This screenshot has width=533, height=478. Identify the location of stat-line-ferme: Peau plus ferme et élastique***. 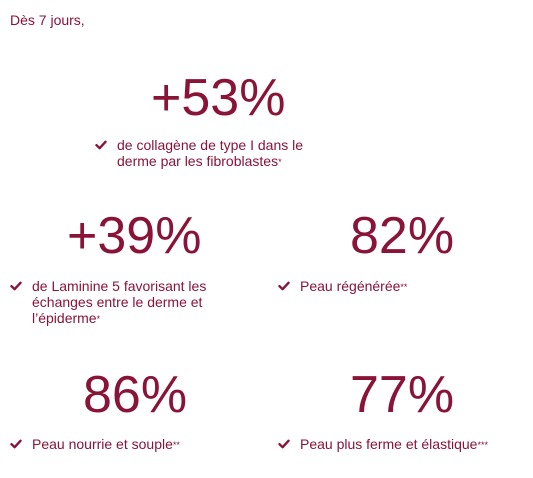
(403, 445).